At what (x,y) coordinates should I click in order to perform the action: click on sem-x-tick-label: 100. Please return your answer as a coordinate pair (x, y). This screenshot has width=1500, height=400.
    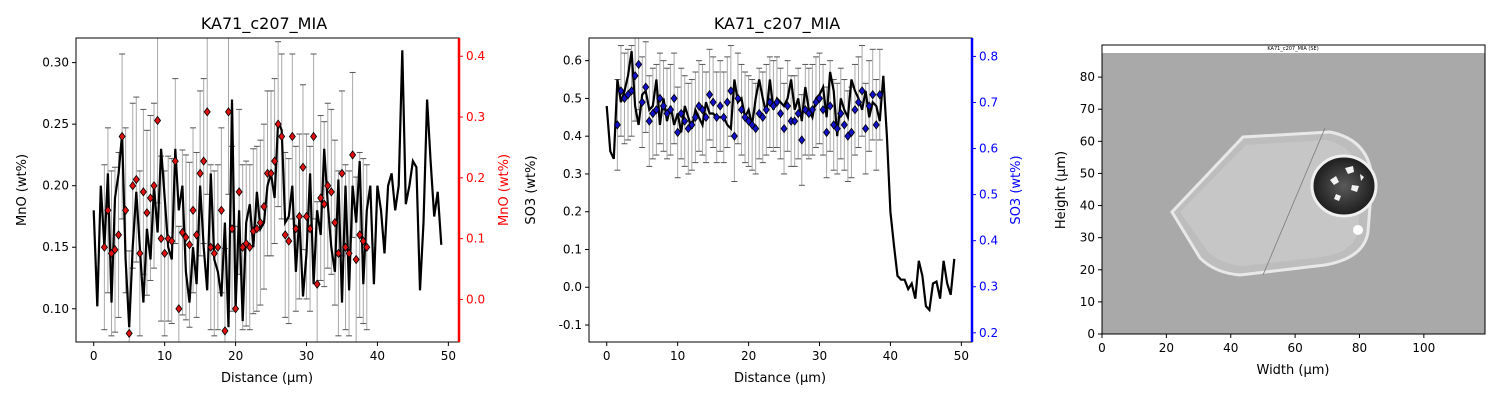
    Looking at the image, I should click on (1423, 348).